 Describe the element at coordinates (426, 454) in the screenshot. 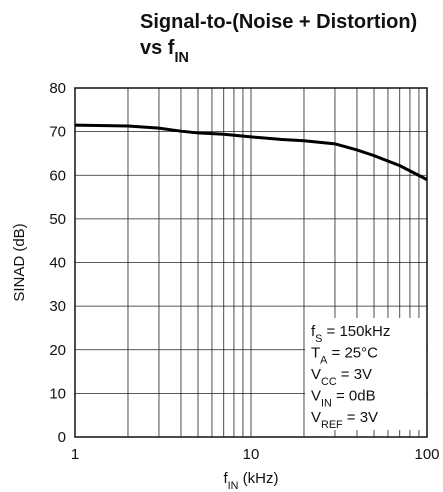

I see `x-tick-label: 100` at that location.